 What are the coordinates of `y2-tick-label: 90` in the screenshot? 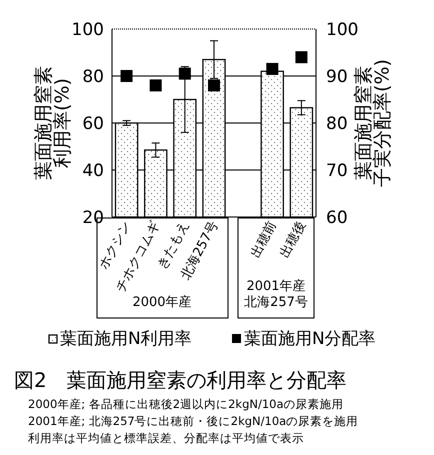 It's located at (337, 77).